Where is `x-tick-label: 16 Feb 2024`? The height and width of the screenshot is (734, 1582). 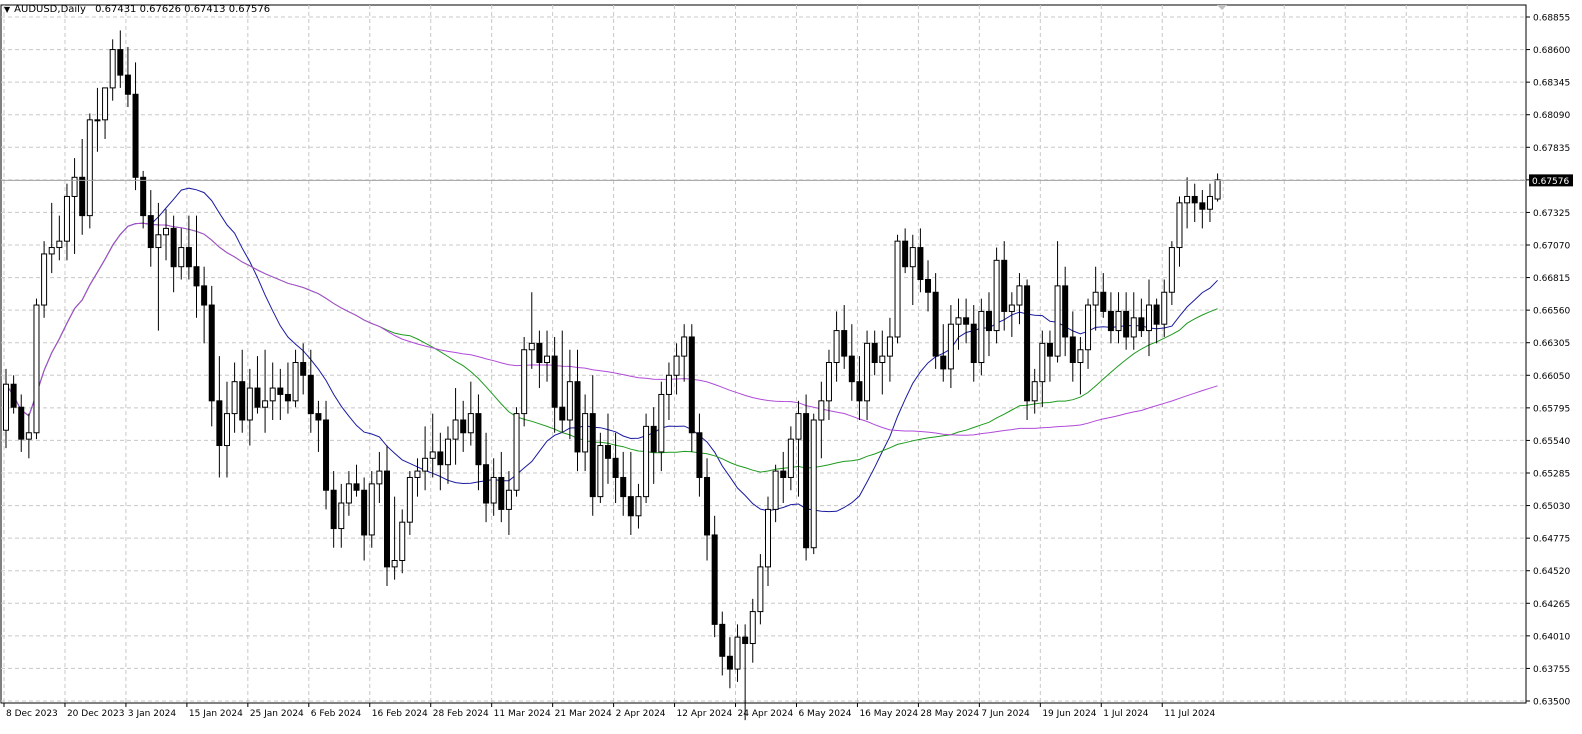
x-tick-label: 16 Feb 2024 is located at coordinates (400, 714).